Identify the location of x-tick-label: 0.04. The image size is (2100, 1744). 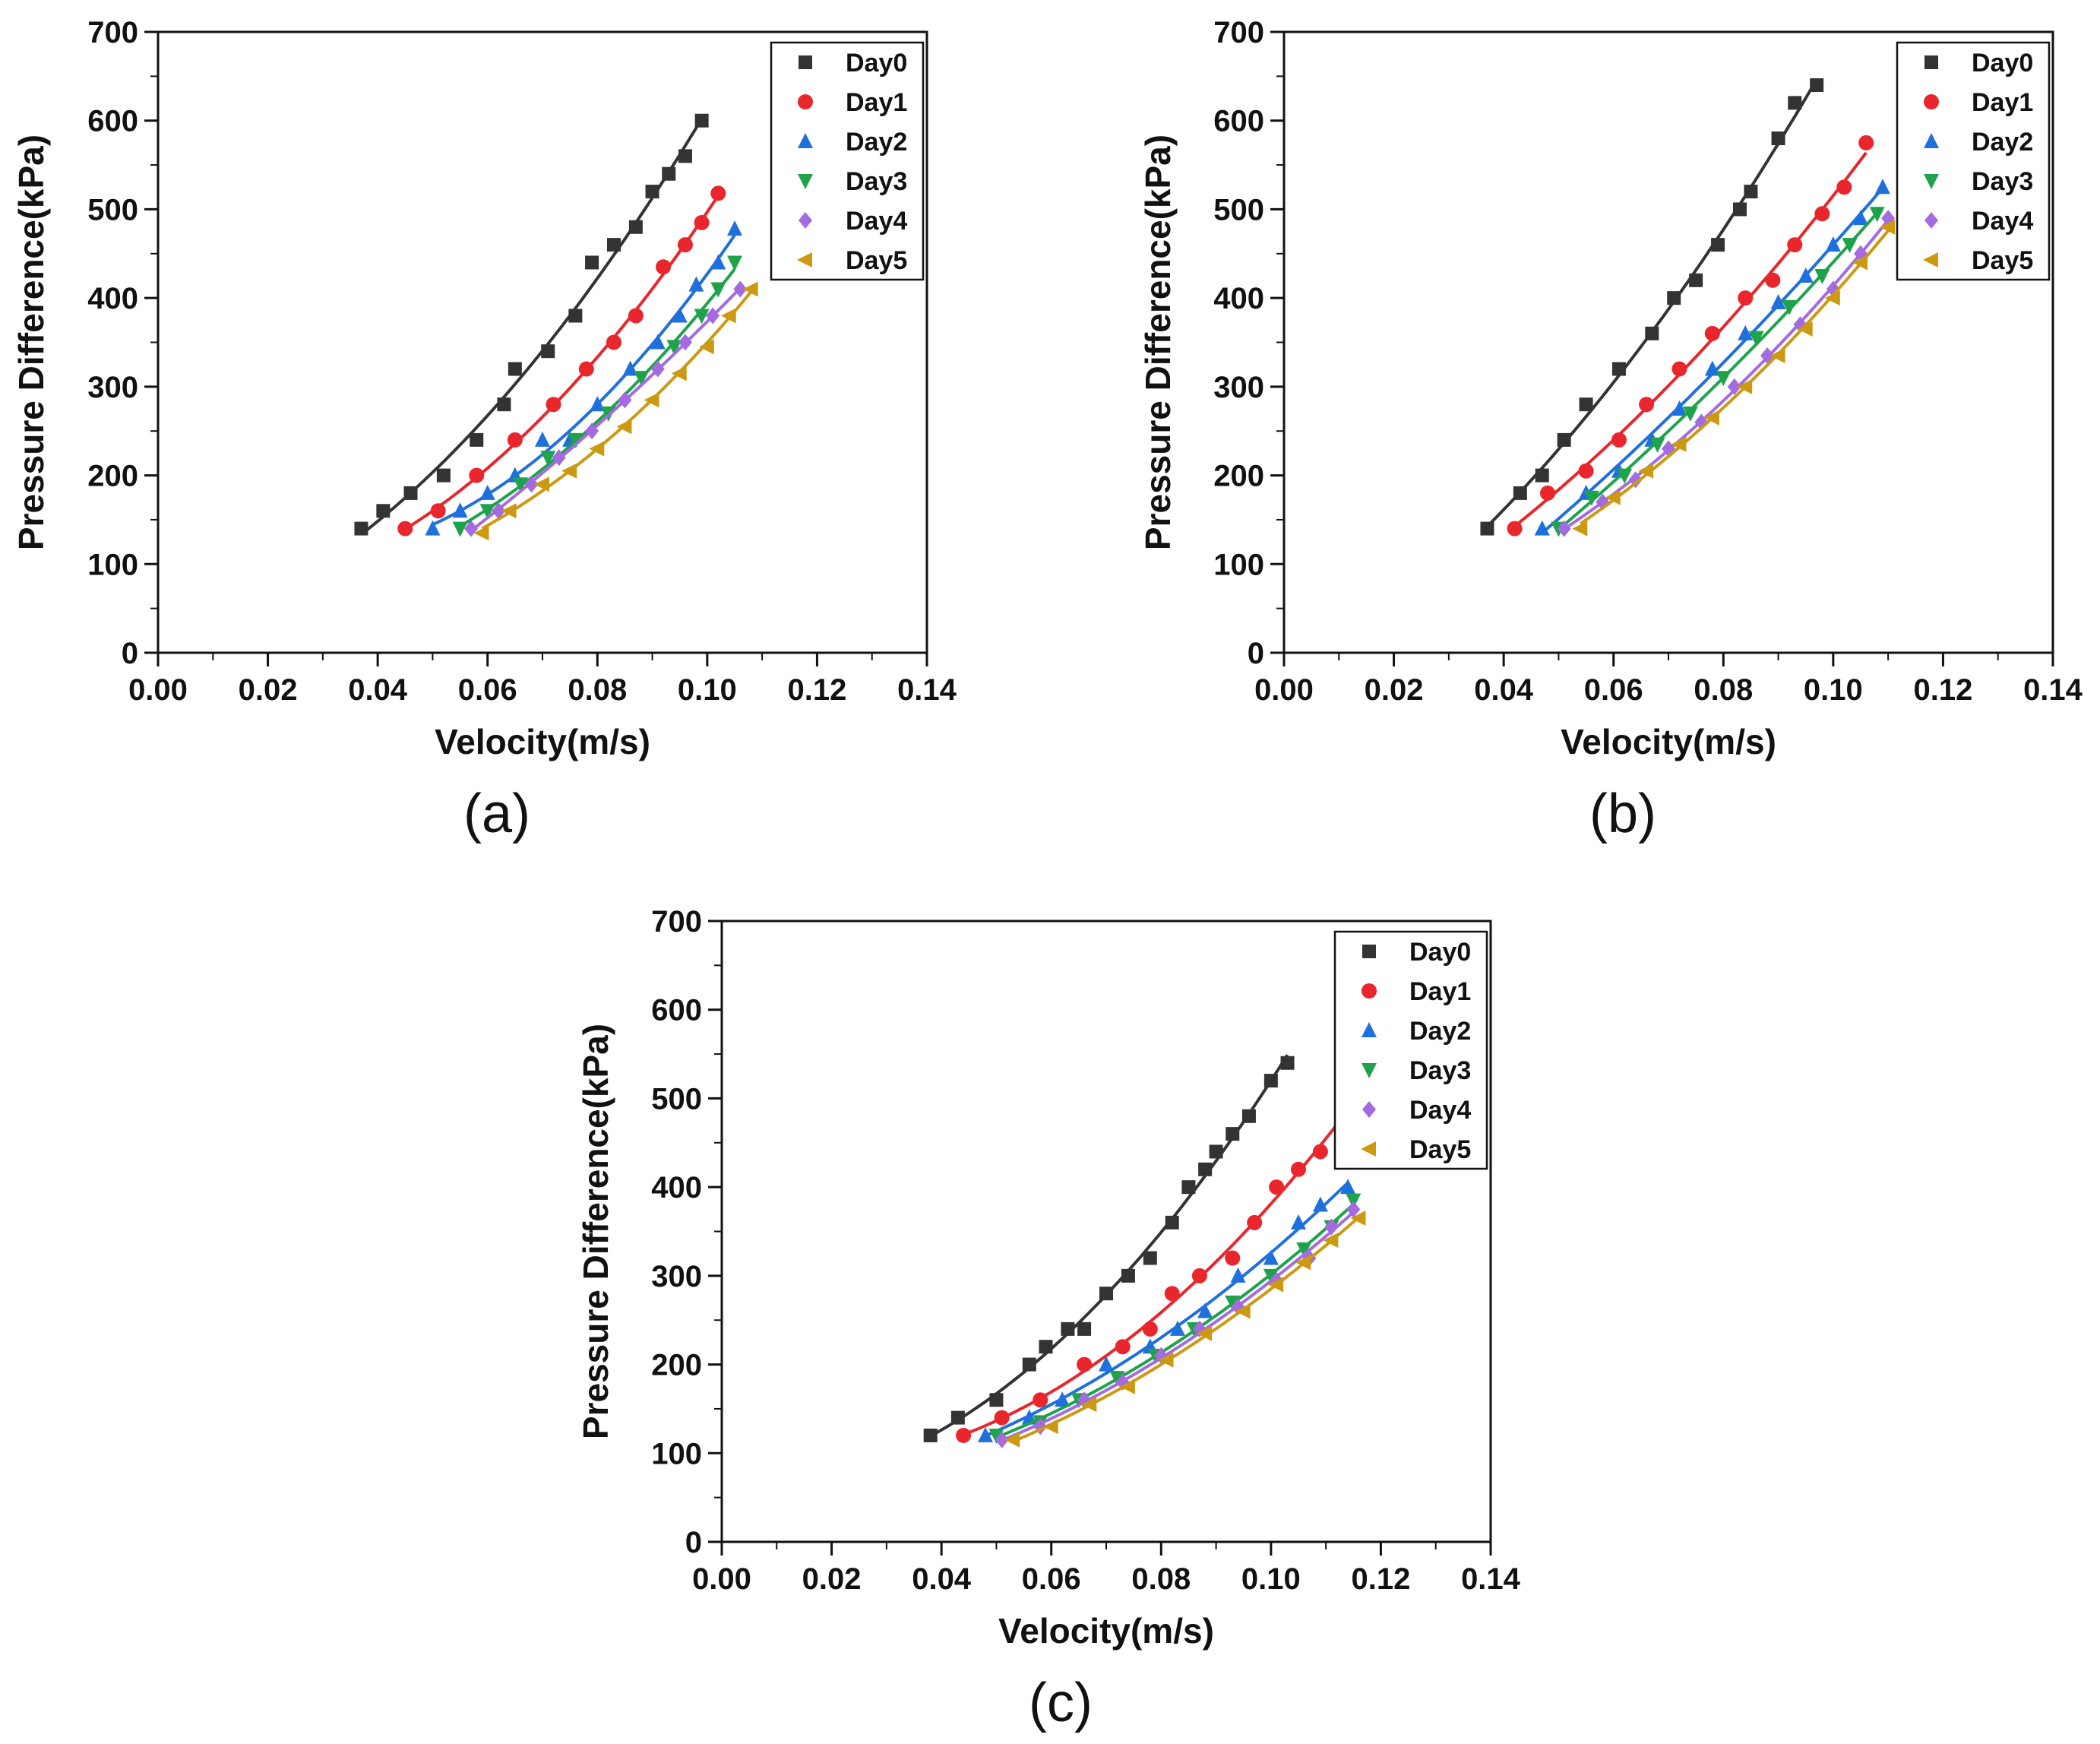
(942, 1579).